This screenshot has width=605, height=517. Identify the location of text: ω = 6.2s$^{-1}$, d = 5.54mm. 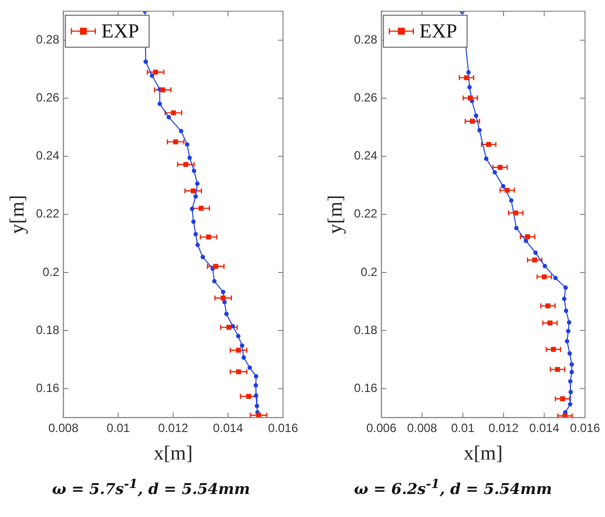
(453, 487).